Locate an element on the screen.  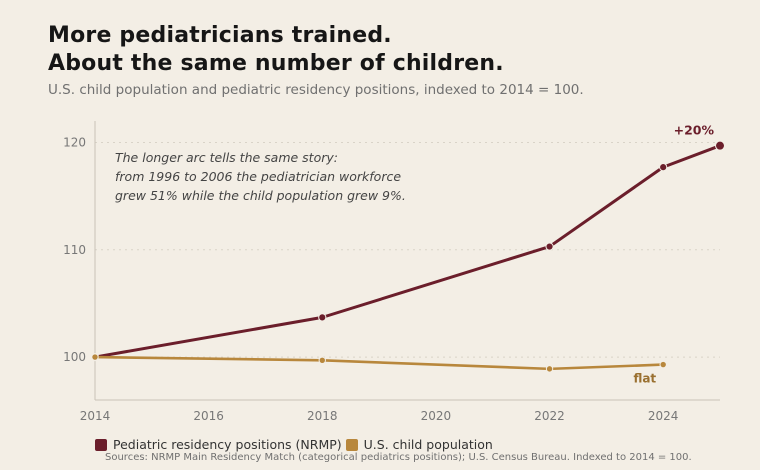
legend-label-population: U.S. child population is located at coordinates (428, 444).